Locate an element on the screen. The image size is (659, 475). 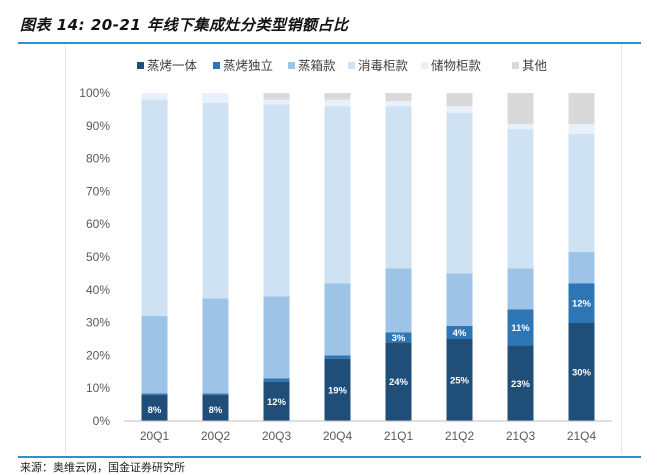
y-tick-label: 40% is located at coordinates (98, 290).